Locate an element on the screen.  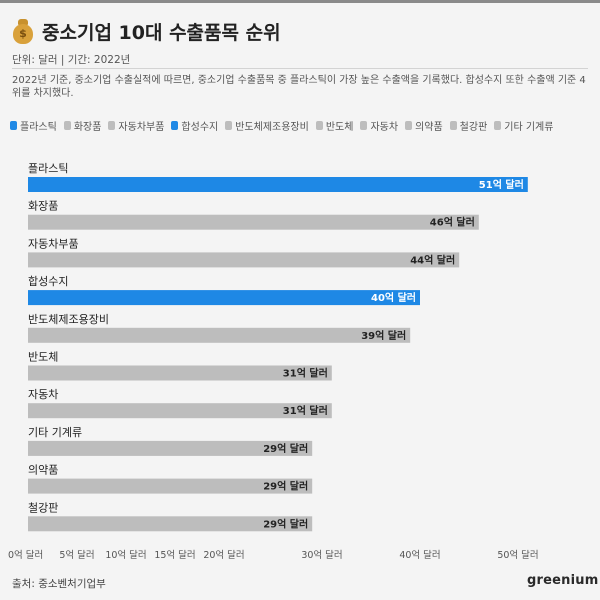
legend-label: 기타 기계류 is located at coordinates (529, 127).